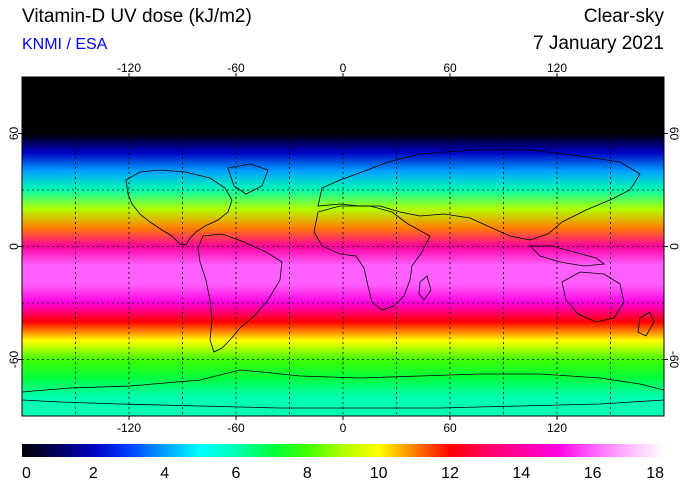 The height and width of the screenshot is (490, 688). What do you see at coordinates (179, 207) in the screenshot?
I see `coastline-north-america` at bounding box center [179, 207].